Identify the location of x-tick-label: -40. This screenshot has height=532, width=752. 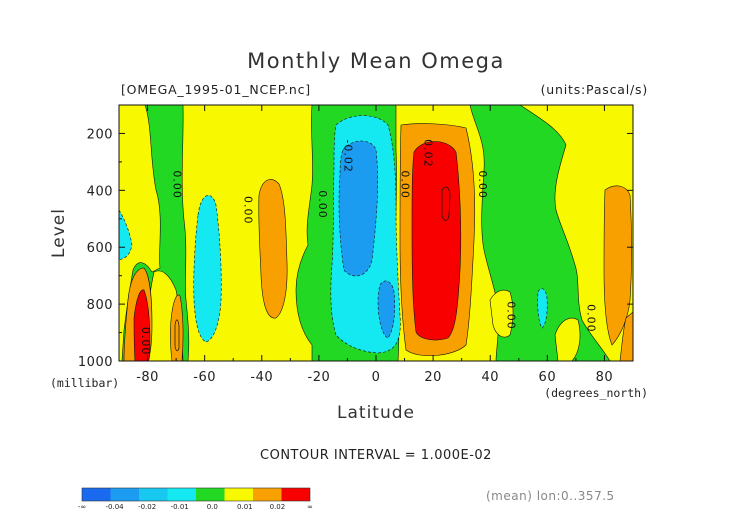
(261, 377).